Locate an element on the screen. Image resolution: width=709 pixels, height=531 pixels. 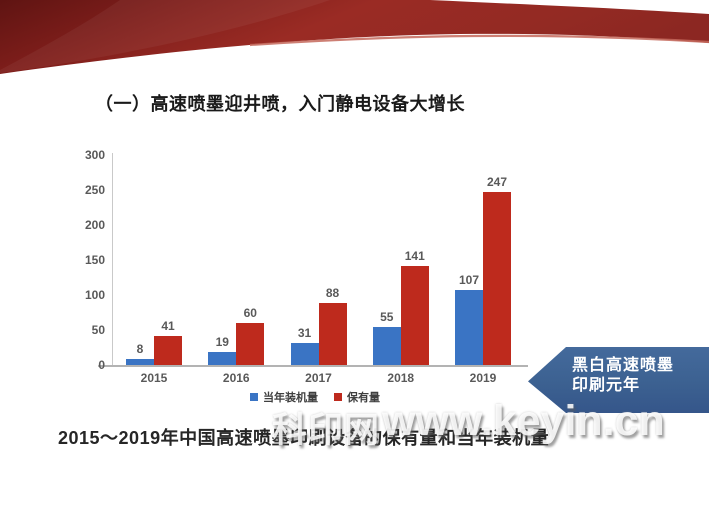
bar-blue-2017 is located at coordinates (304, 354).